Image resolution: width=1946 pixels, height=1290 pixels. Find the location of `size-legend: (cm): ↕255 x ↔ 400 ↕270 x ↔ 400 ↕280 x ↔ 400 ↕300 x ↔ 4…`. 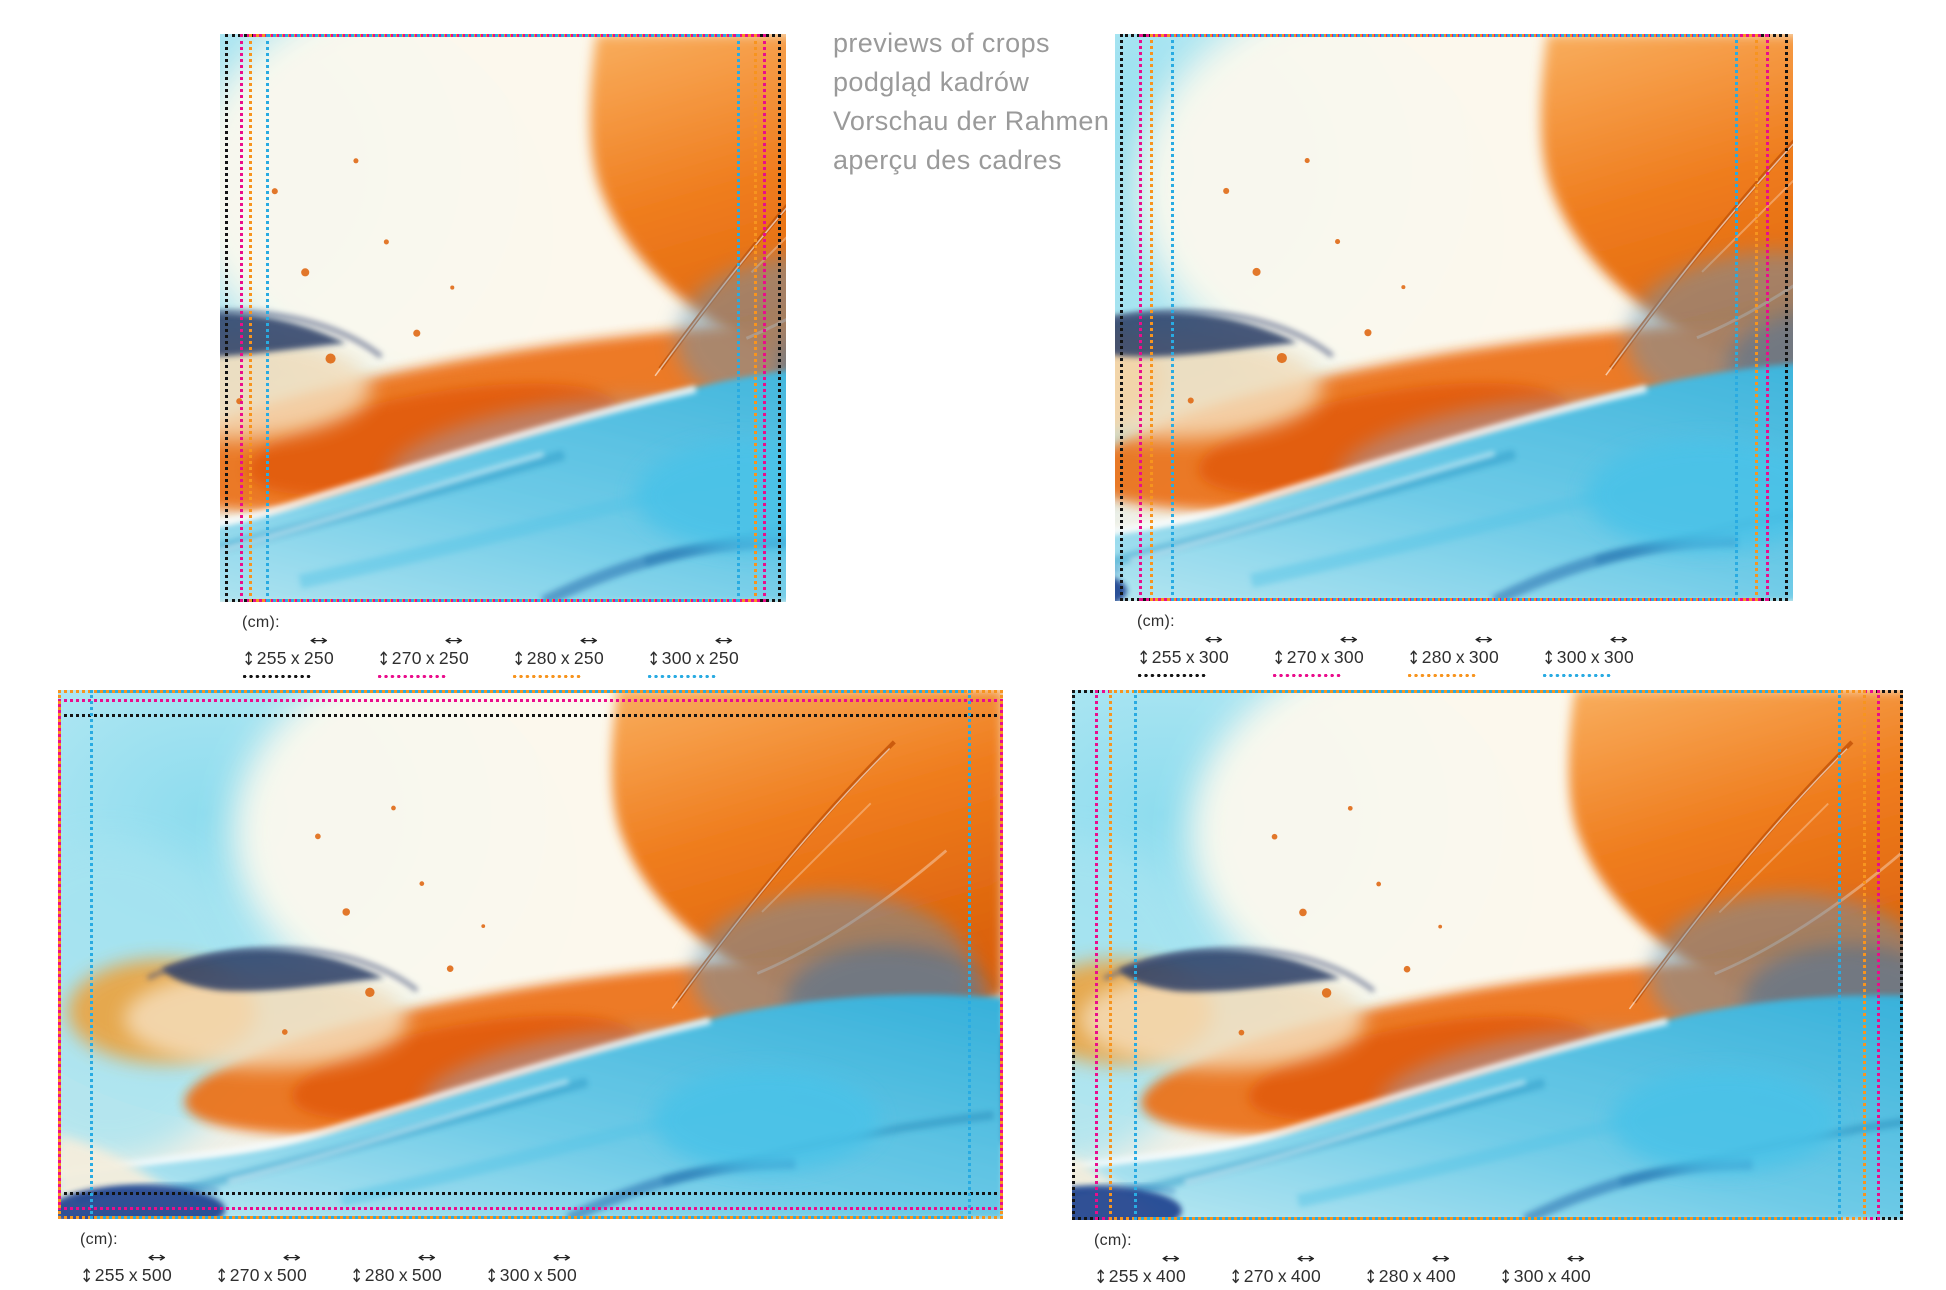

size-legend: (cm): ↕255 x ↔ 400 ↕270 x ↔ 400 ↕280 x ↔ 400 ↕300 x ↔ 4… is located at coordinates (1342, 1261).